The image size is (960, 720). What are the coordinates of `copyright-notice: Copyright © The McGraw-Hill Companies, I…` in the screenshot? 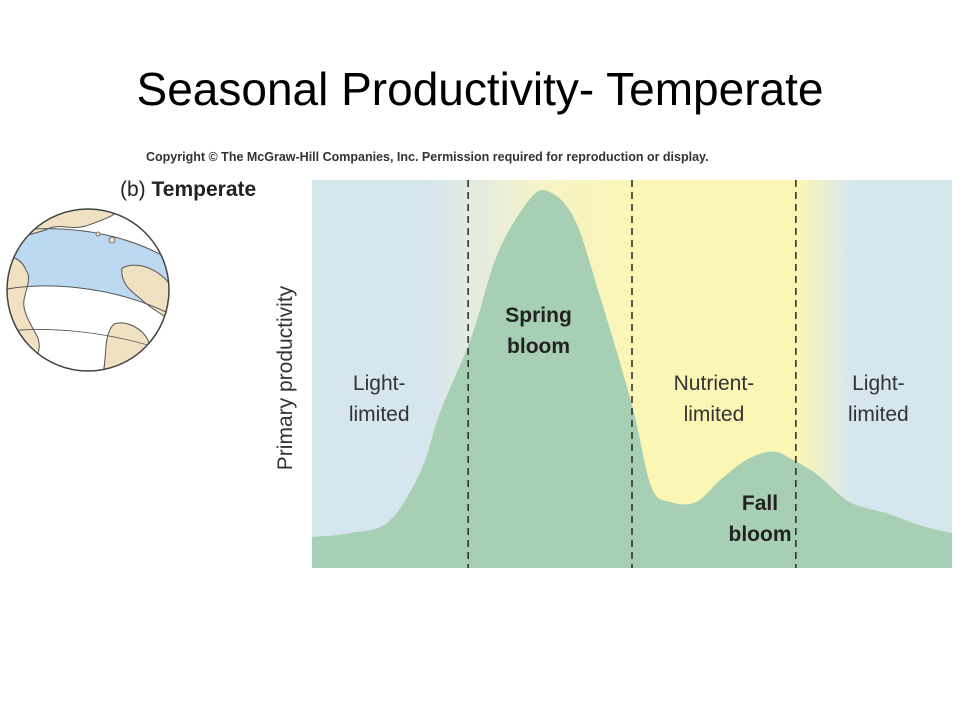 It's located at (427, 157).